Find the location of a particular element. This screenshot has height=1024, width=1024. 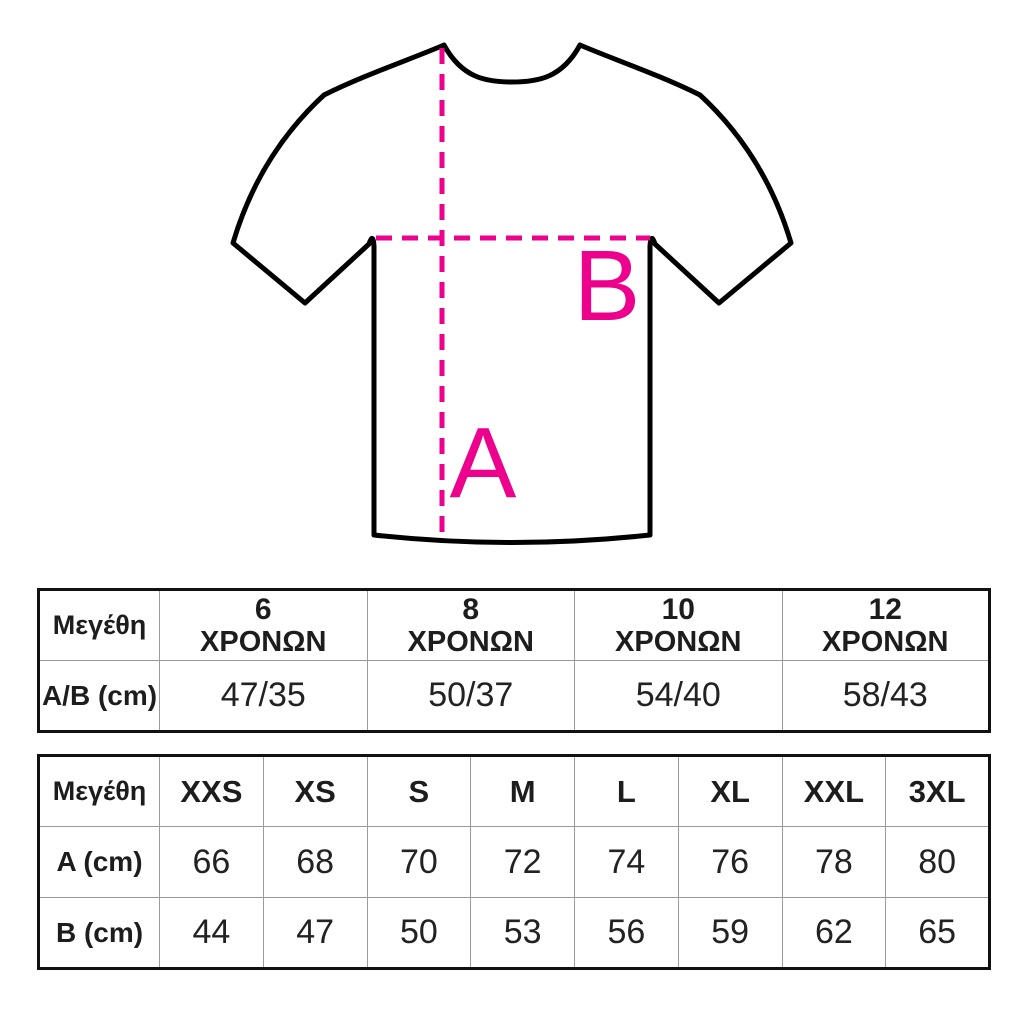

b-value-xxl: 62 is located at coordinates (833, 932).